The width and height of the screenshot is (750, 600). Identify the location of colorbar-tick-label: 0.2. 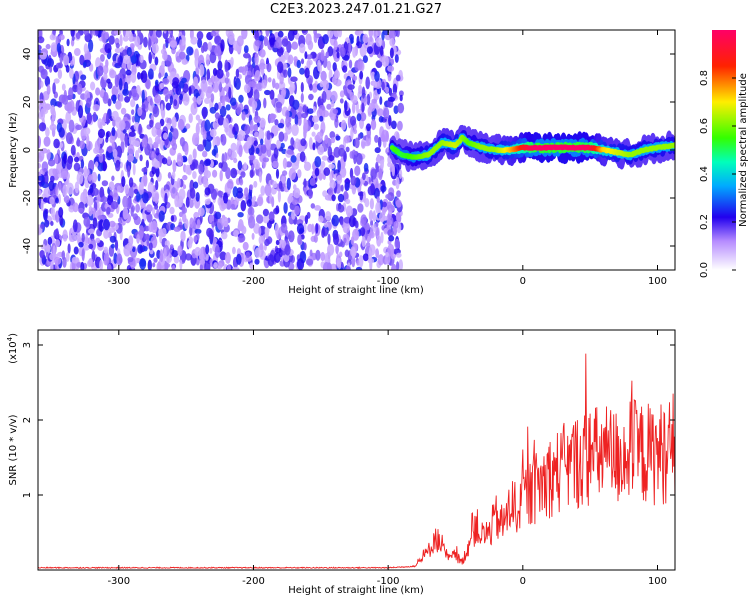
(704, 222).